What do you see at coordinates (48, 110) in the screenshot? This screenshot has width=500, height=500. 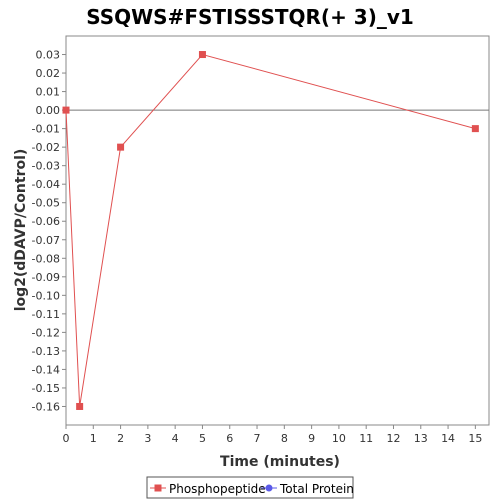 I see `y-tick-label: 0.00` at bounding box center [48, 110].